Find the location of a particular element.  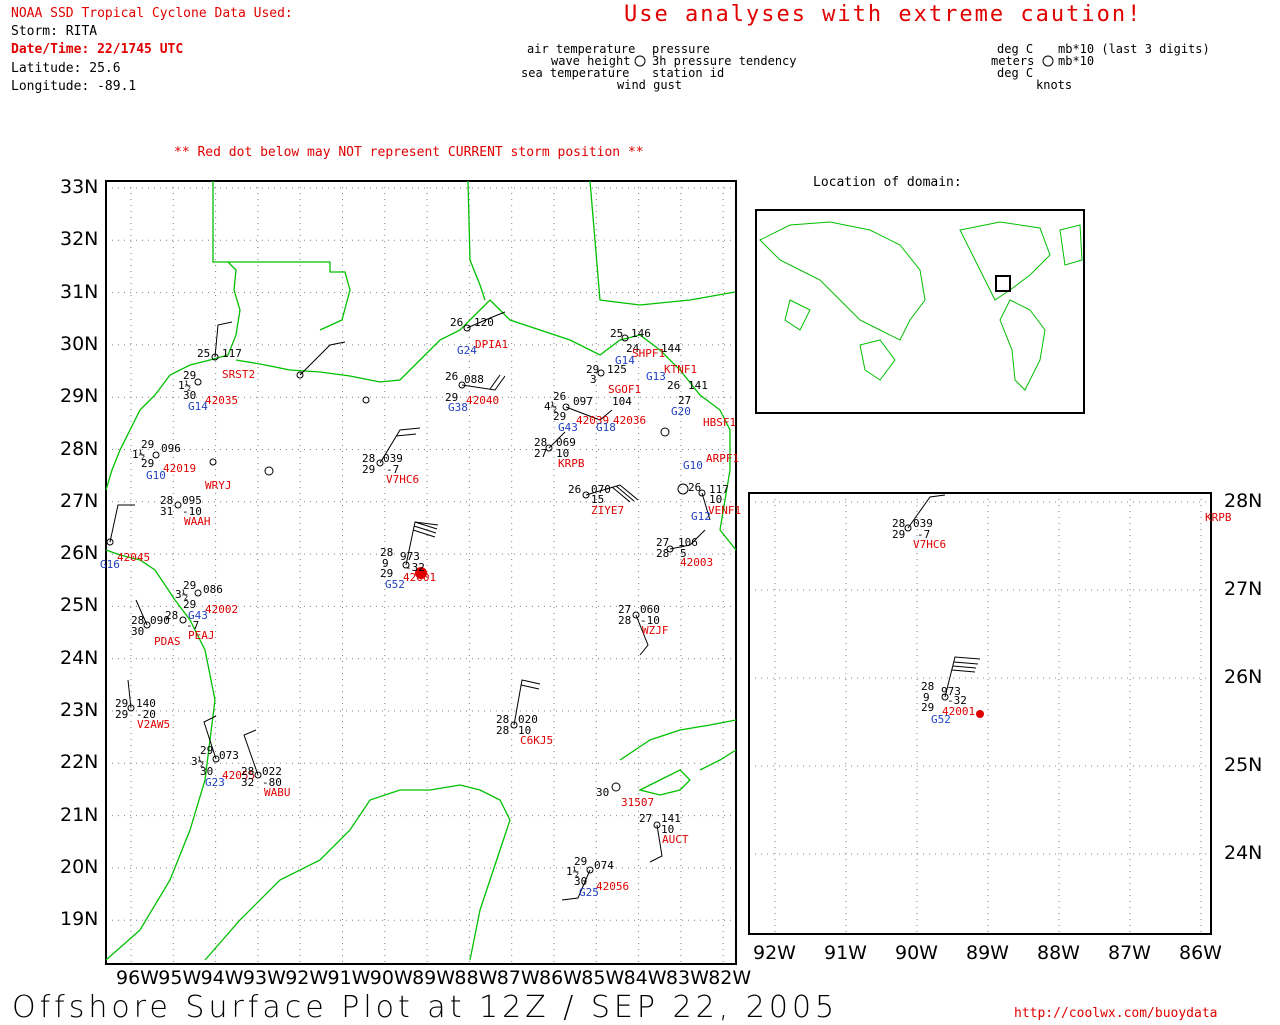

legend-station-circle is located at coordinates (640, 61).